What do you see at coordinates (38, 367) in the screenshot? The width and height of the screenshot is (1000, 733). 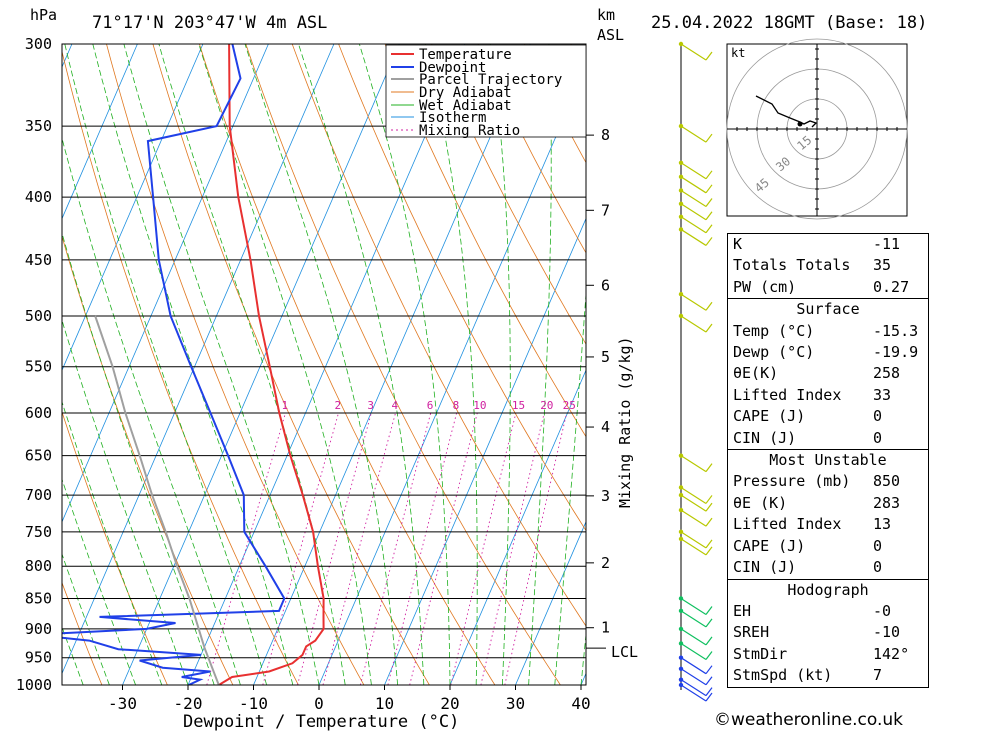 I see `pressure-tick-label: 550` at bounding box center [38, 367].